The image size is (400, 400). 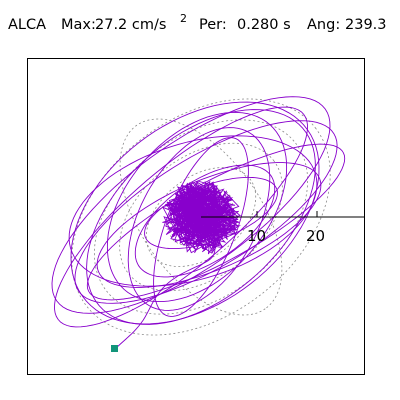 What do you see at coordinates (315, 236) in the screenshot?
I see `tick-label-20: 20` at bounding box center [315, 236].